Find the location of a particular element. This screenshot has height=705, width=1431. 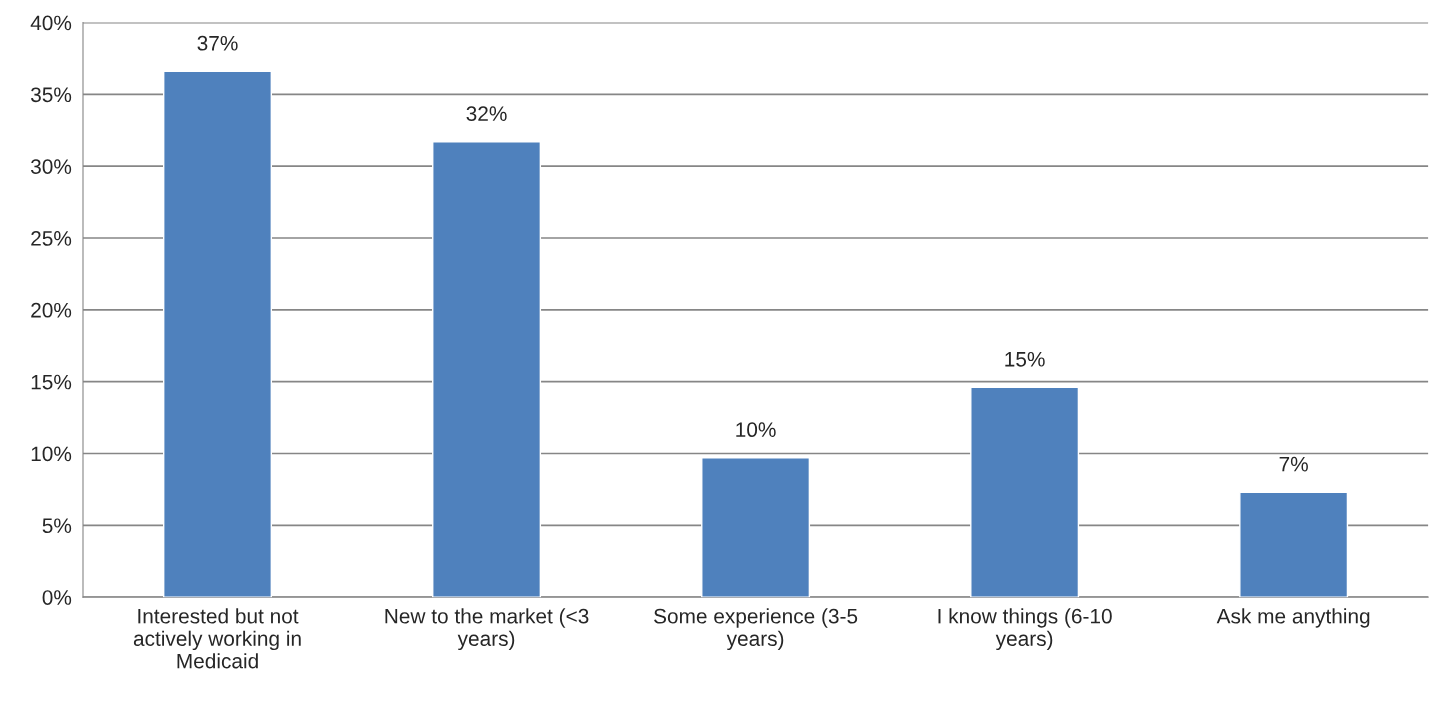

data-label: 10% is located at coordinates (756, 430).